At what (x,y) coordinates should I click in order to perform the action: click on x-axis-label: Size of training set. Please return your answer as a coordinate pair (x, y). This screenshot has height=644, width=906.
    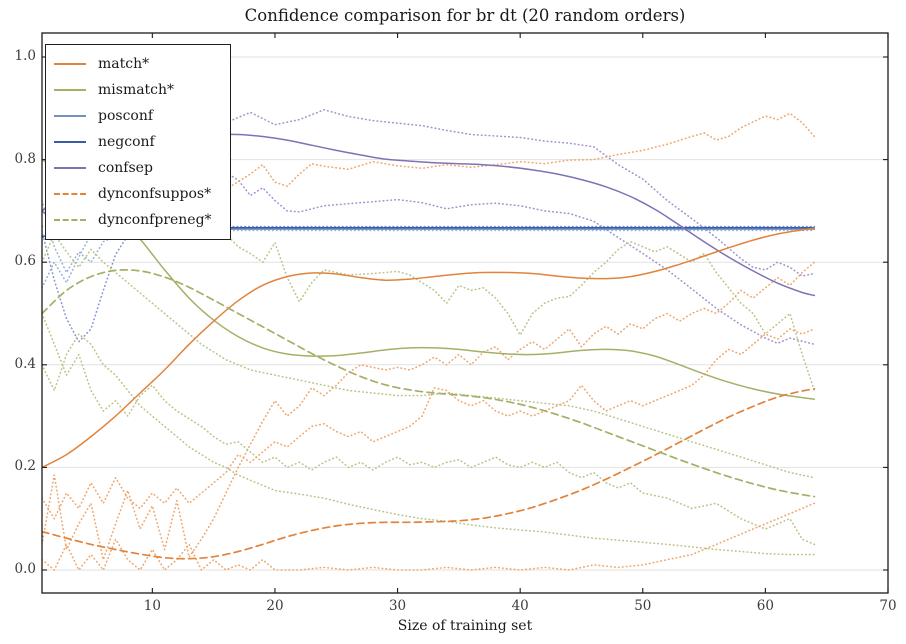
    Looking at the image, I should click on (465, 626).